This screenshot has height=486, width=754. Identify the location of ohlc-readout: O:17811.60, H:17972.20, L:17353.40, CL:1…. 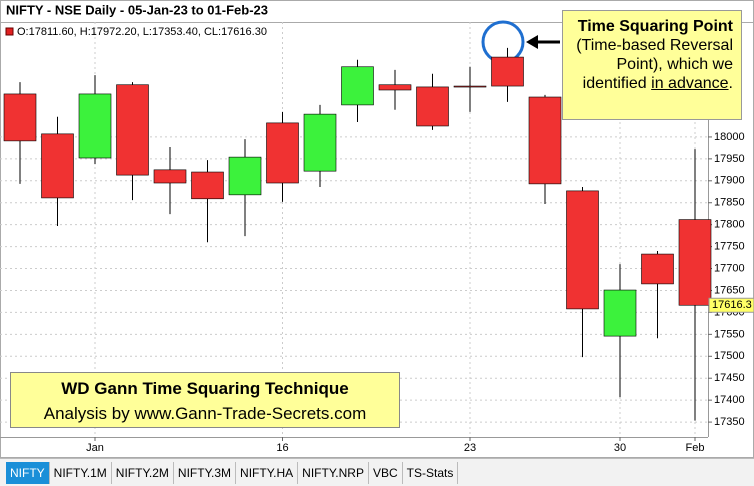
(142, 32).